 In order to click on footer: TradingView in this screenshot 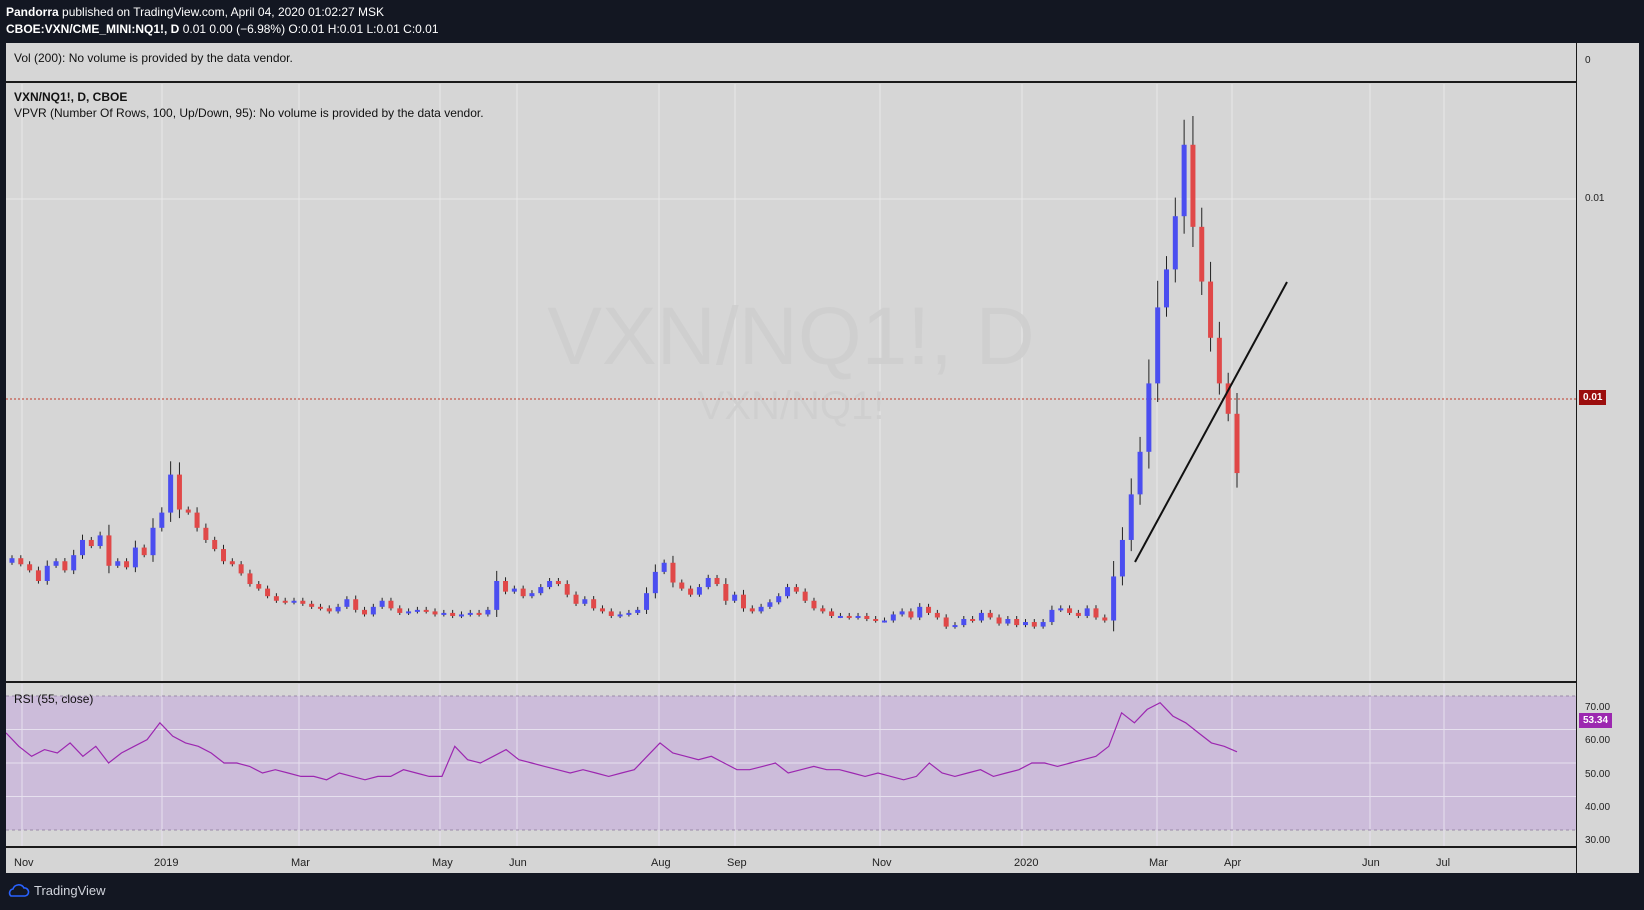, I will do `click(56, 890)`.